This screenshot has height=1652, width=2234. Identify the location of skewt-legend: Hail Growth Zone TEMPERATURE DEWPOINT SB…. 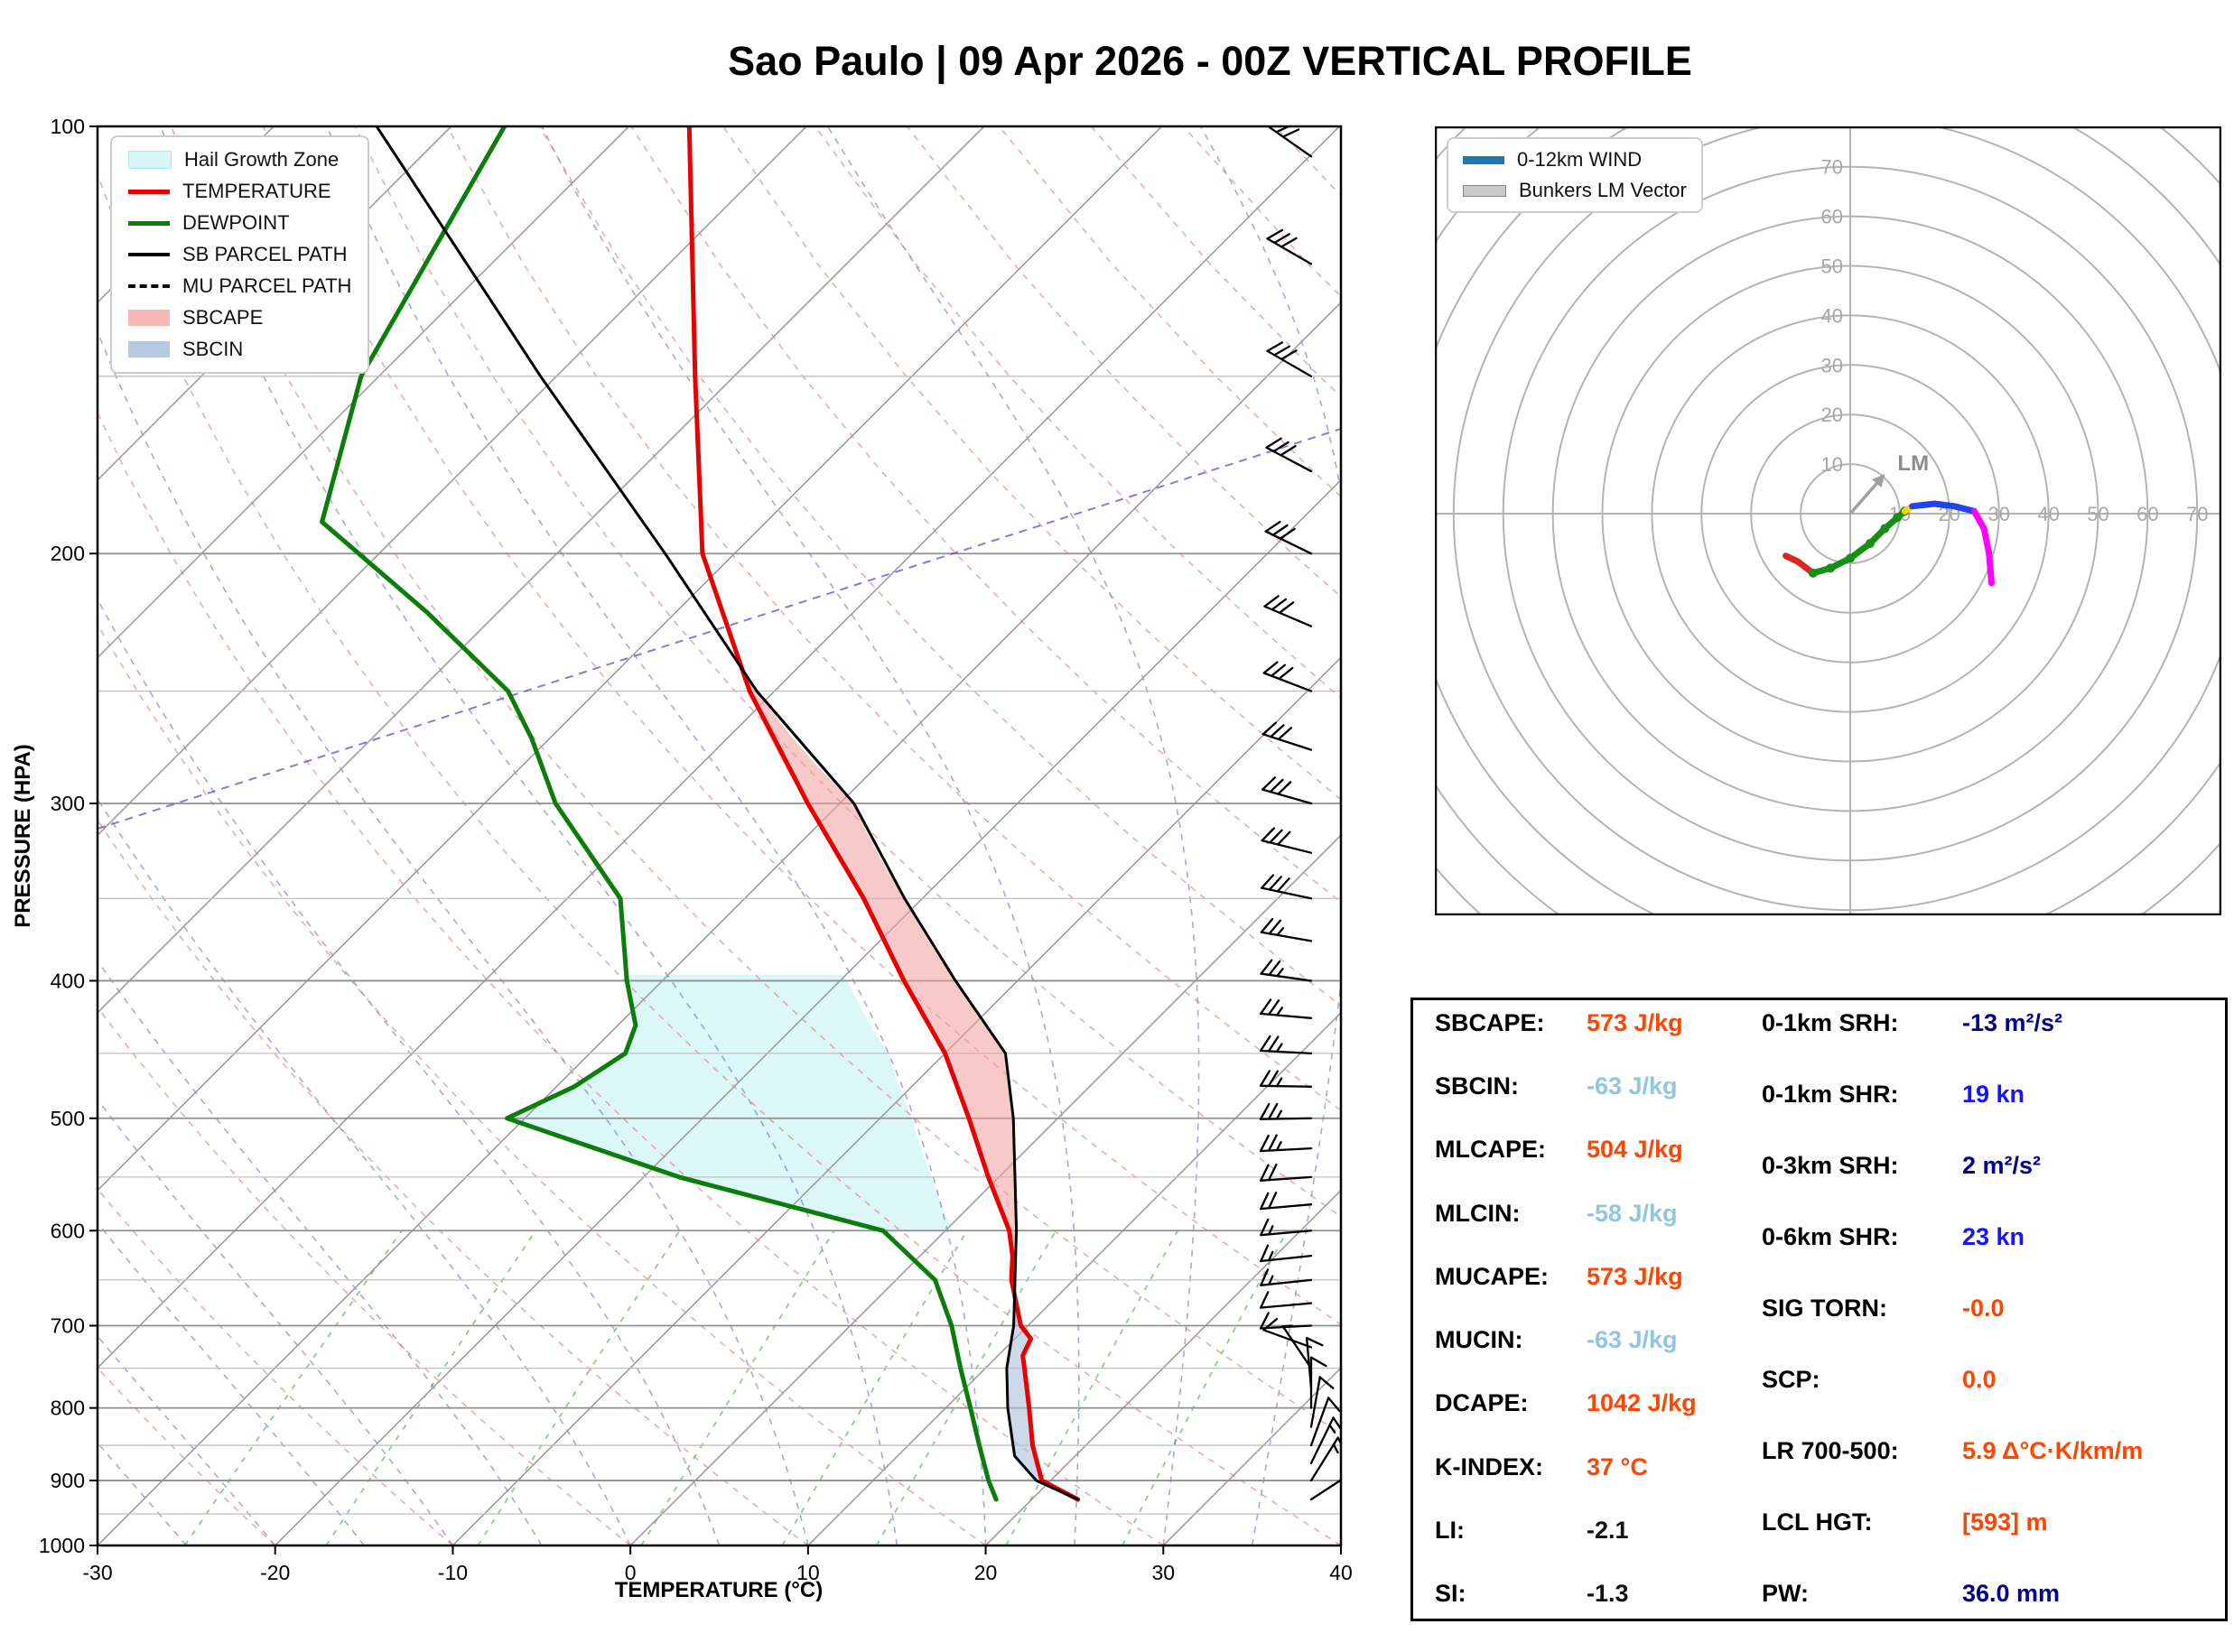
(240, 254).